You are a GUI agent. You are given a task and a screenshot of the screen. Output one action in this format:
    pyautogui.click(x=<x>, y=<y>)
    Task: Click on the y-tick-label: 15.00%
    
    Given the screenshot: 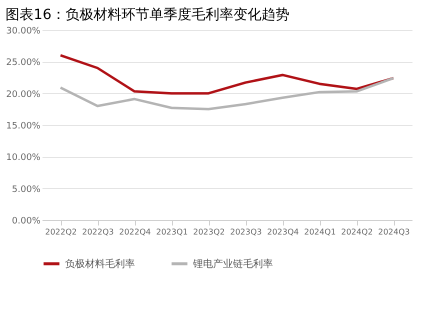 What is the action you would take?
    pyautogui.click(x=23, y=127)
    